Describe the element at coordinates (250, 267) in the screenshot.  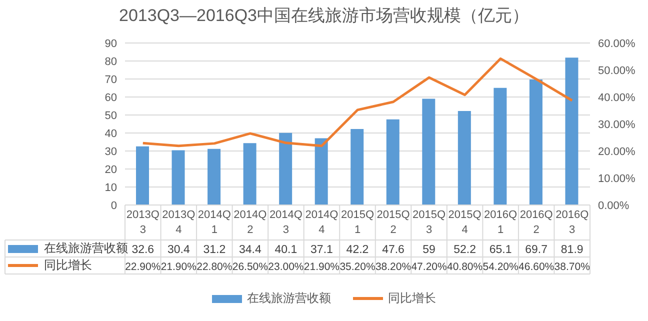
I see `data-label: 26.50%` at that location.